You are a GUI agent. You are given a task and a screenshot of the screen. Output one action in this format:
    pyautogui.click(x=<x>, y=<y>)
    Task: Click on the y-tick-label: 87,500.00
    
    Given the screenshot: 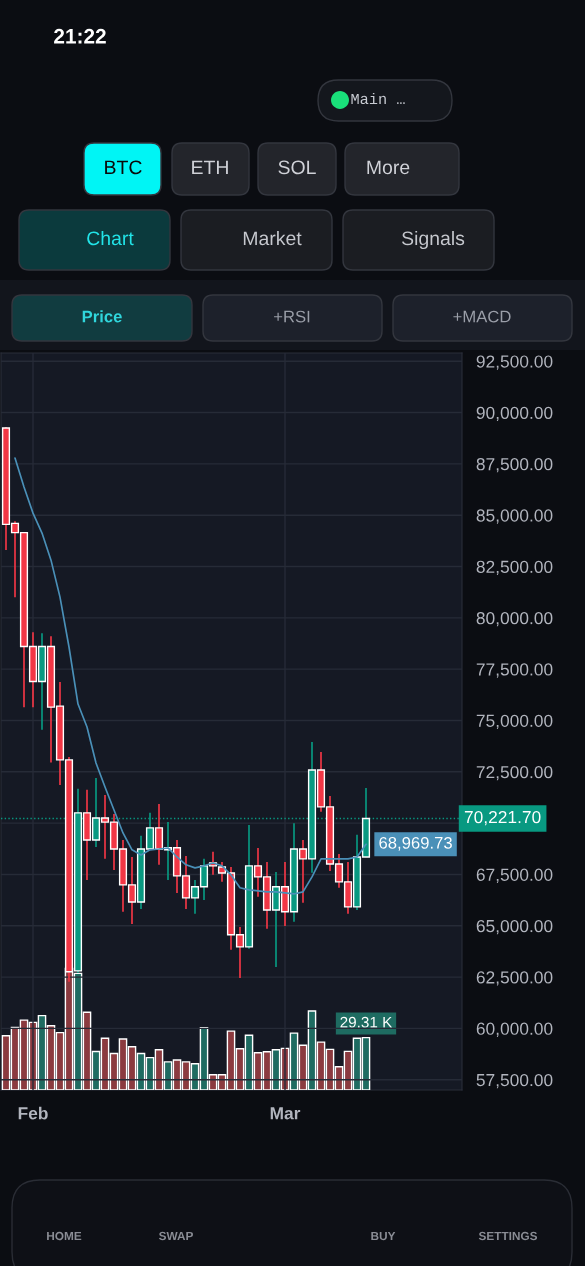 What is the action you would take?
    pyautogui.click(x=514, y=465)
    